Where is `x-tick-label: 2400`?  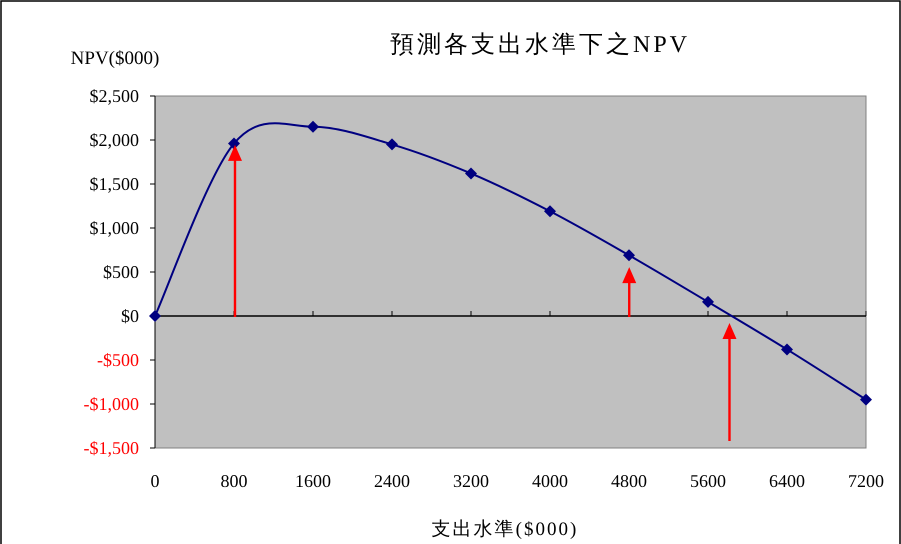 x-tick-label: 2400 is located at coordinates (392, 481).